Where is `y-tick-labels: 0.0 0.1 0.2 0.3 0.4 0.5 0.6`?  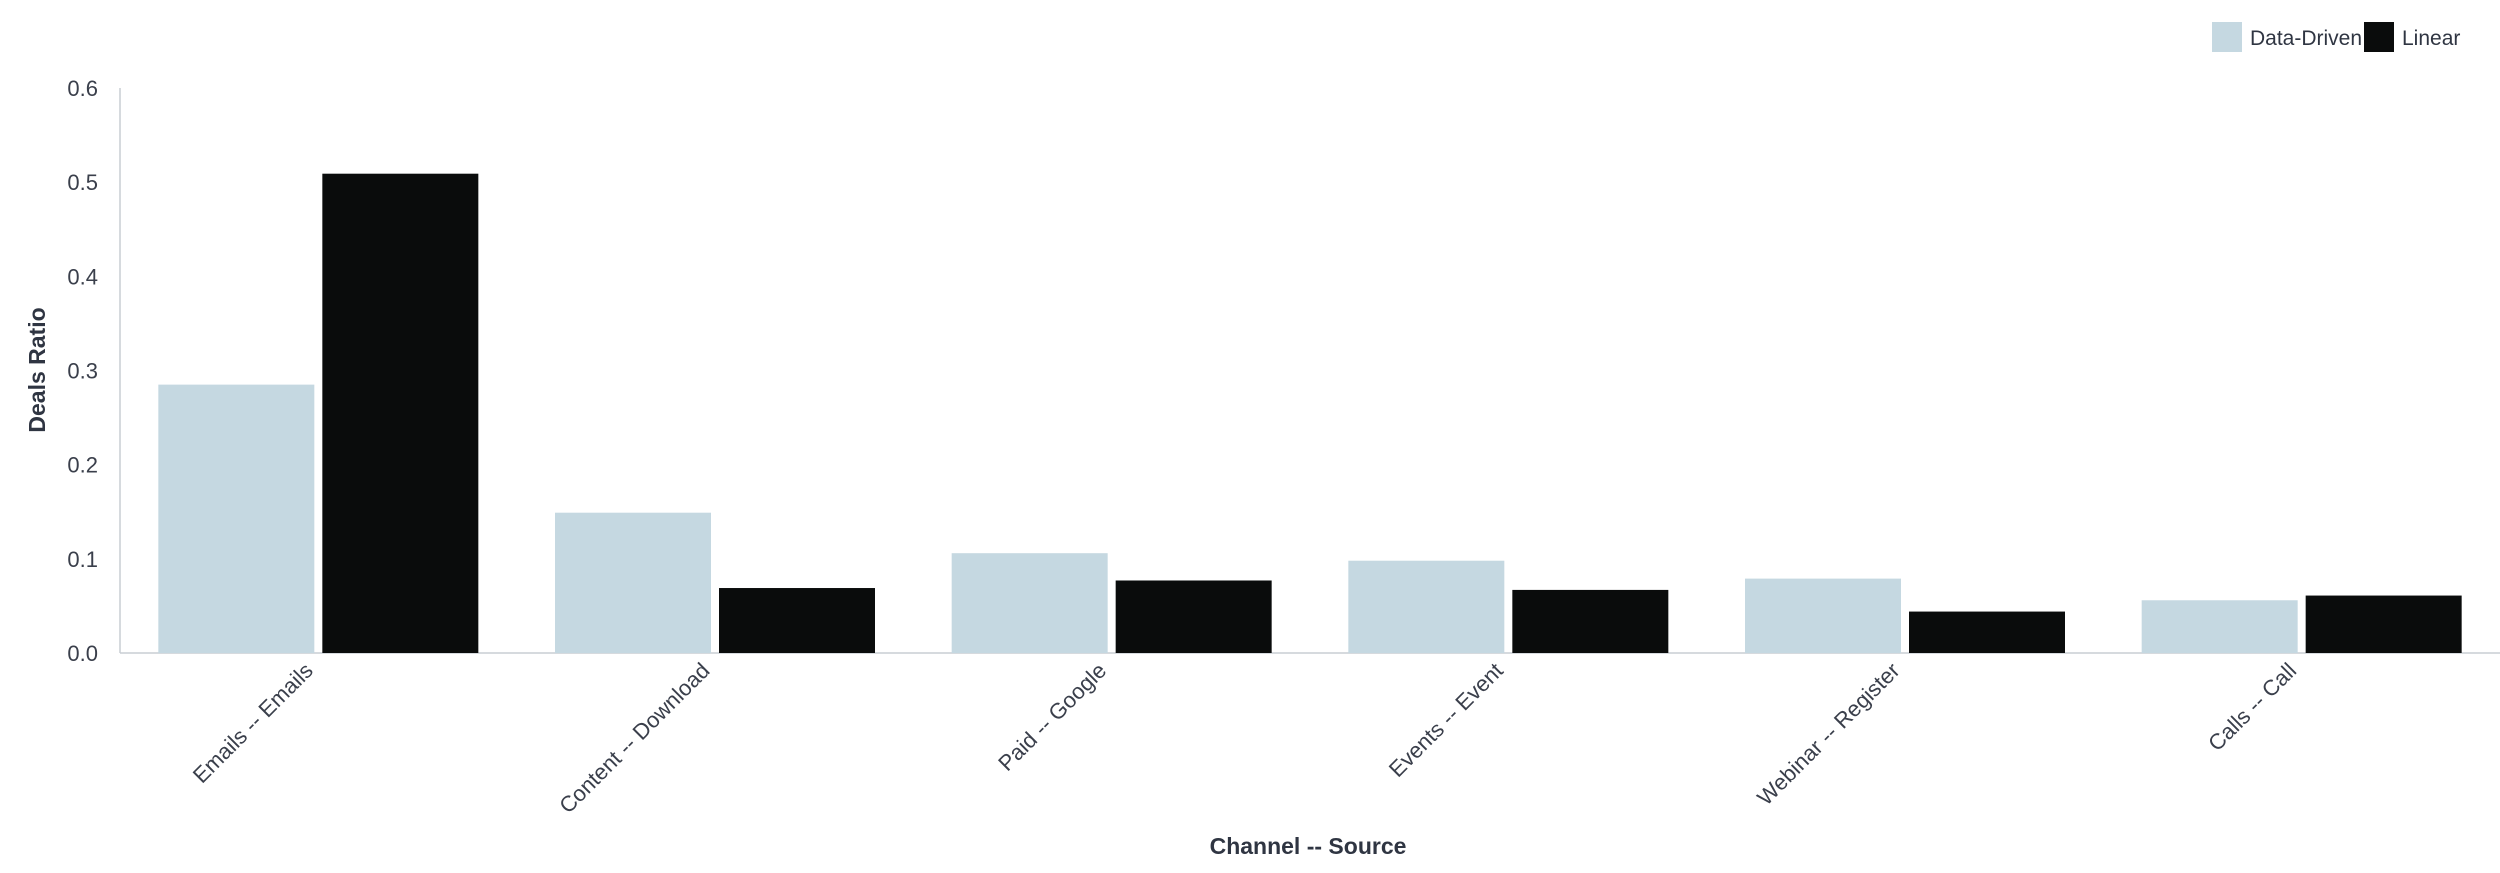
y-tick-labels: 0.0 0.1 0.2 0.3 0.4 0.5 0.6 is located at coordinates (82, 371).